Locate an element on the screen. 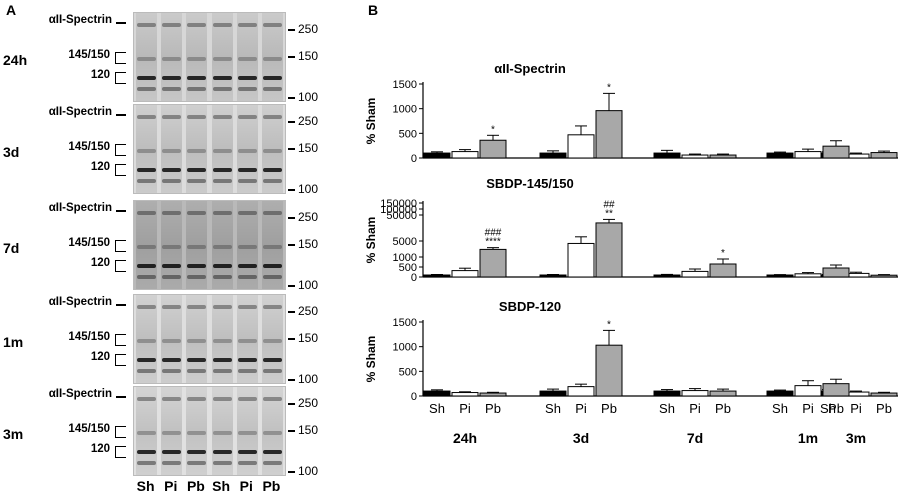 This screenshot has height=498, width=918. y-axis-label: % Sham is located at coordinates (371, 359).